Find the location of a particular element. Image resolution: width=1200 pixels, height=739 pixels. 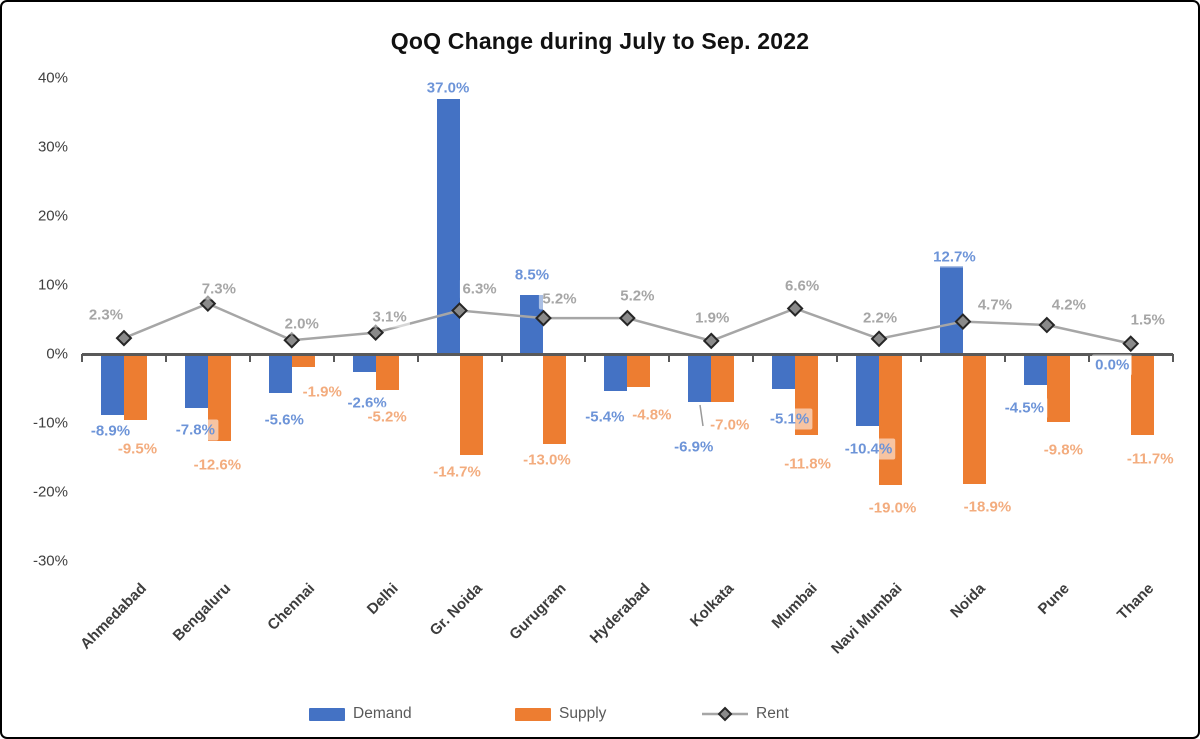

rent-marker-Pune is located at coordinates (1047, 325).